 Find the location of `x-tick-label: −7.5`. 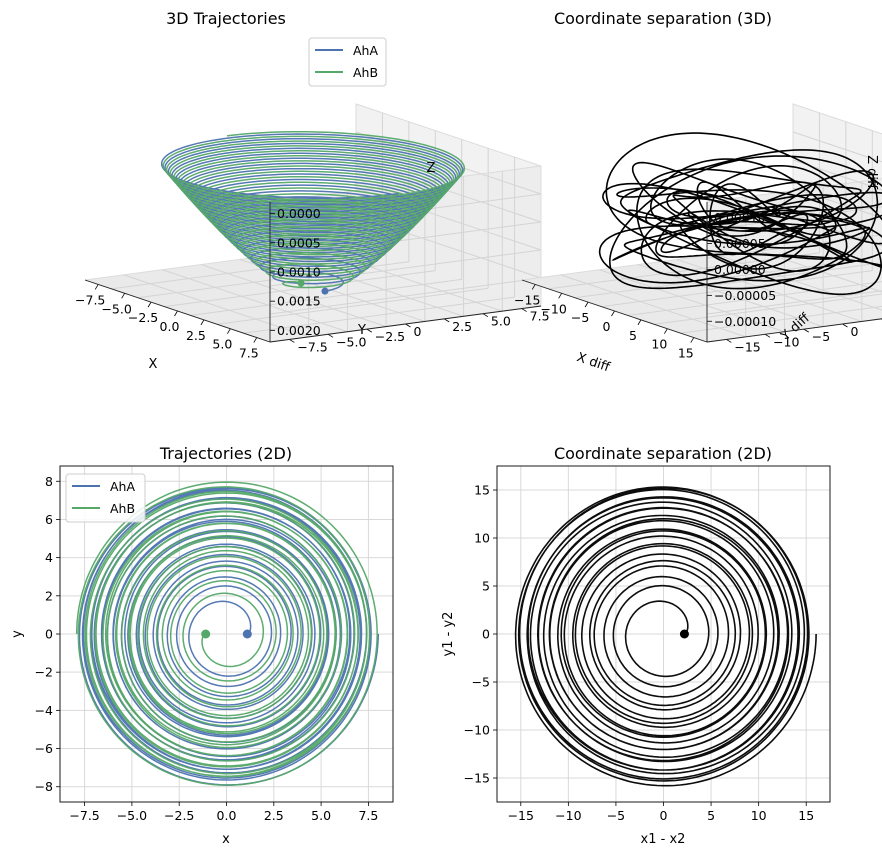

x-tick-label: −7.5 is located at coordinates (84, 815).